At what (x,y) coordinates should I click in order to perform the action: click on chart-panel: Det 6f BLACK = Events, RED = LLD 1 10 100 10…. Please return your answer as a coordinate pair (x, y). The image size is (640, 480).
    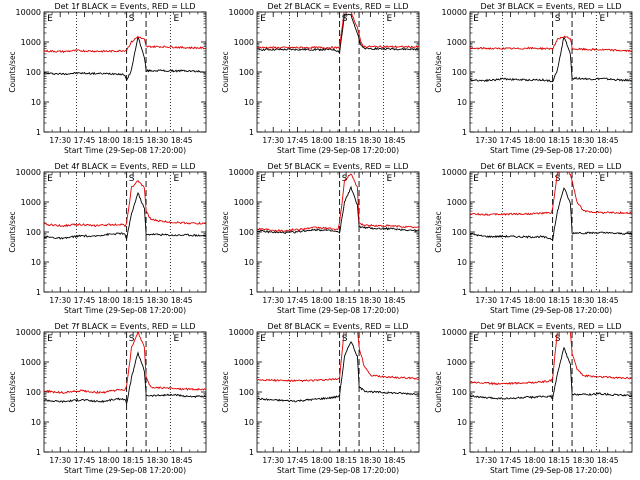
    Looking at the image, I should click on (533, 238).